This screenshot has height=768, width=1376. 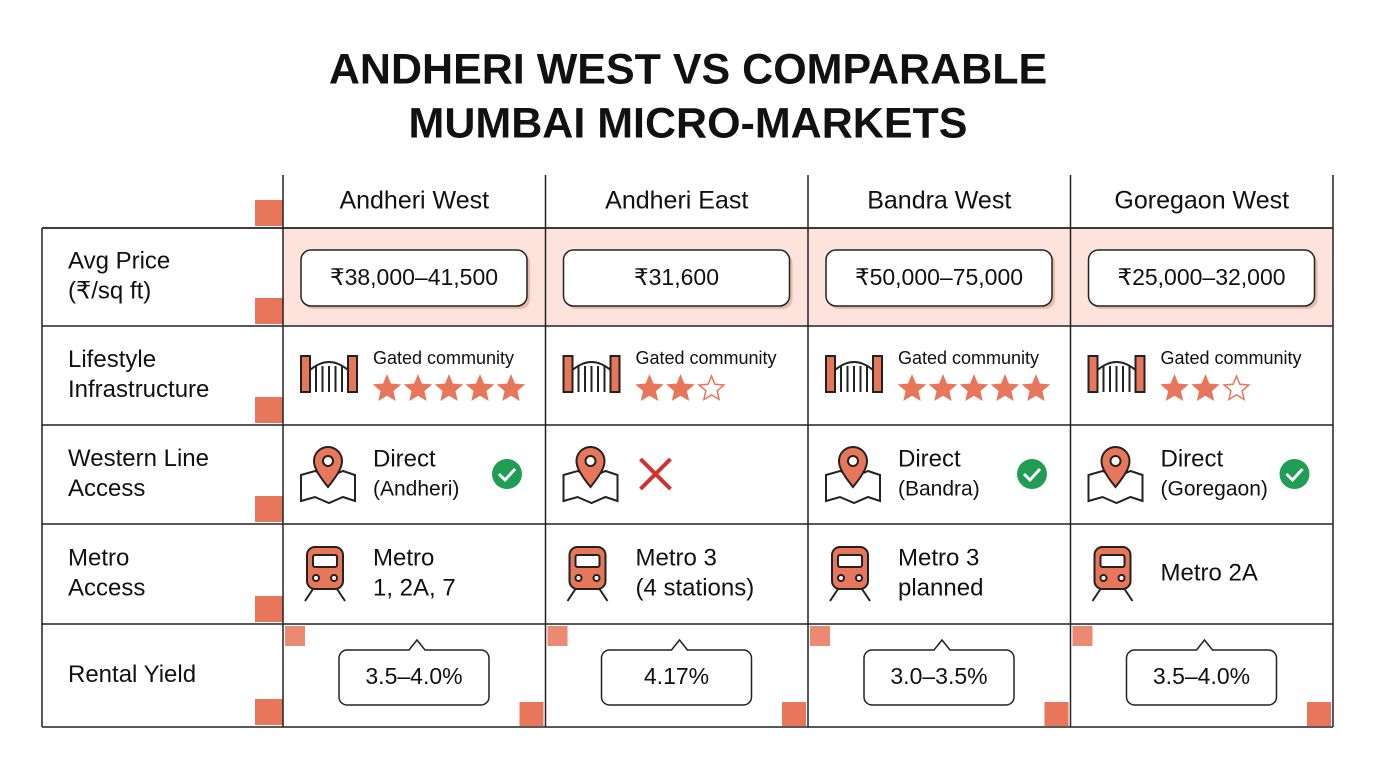 I want to click on price-value: ₹25,000–32,000, so click(x=1201, y=277).